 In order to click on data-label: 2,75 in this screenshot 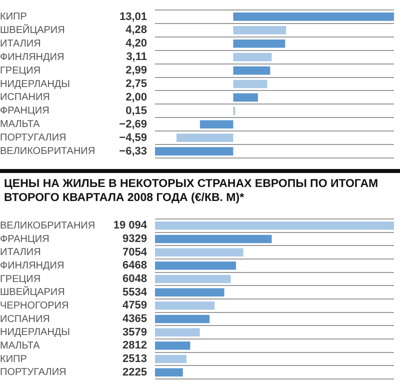, I will do `click(136, 84)`.